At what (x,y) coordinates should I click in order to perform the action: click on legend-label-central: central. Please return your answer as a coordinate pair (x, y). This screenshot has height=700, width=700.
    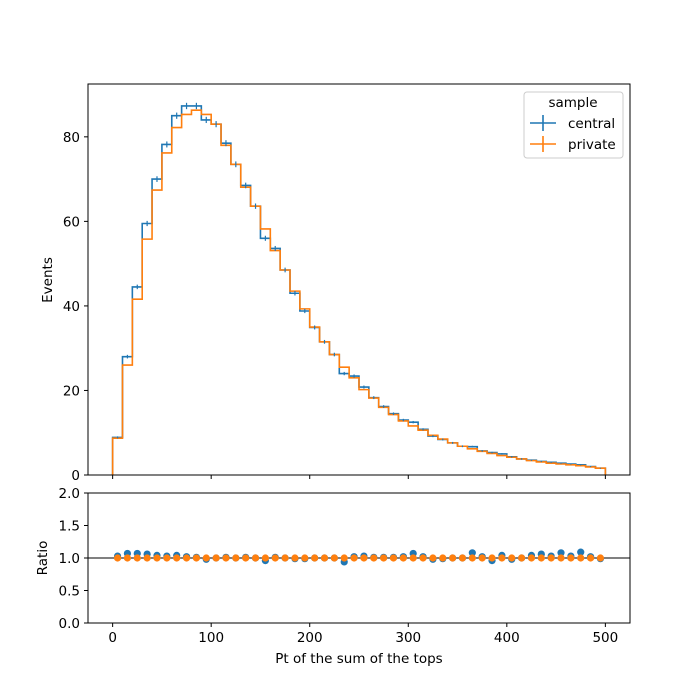
    Looking at the image, I should click on (591, 124).